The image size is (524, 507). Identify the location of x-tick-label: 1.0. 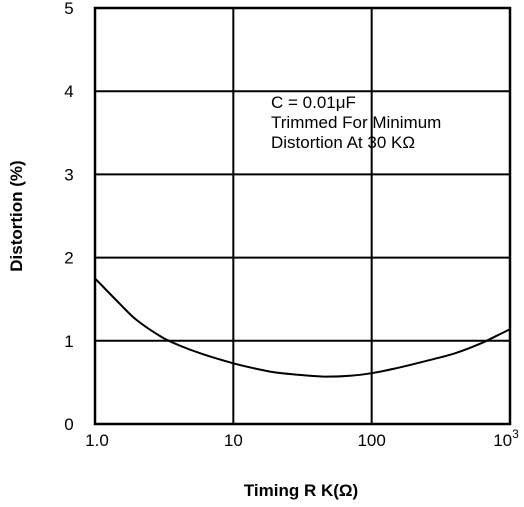
(97, 440).